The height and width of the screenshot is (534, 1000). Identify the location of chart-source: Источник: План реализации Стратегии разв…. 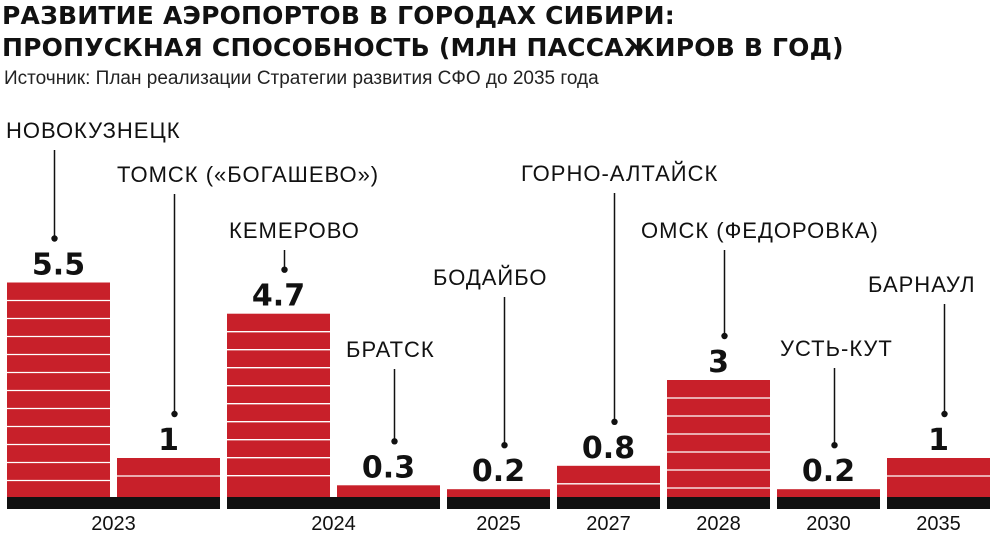
(301, 78).